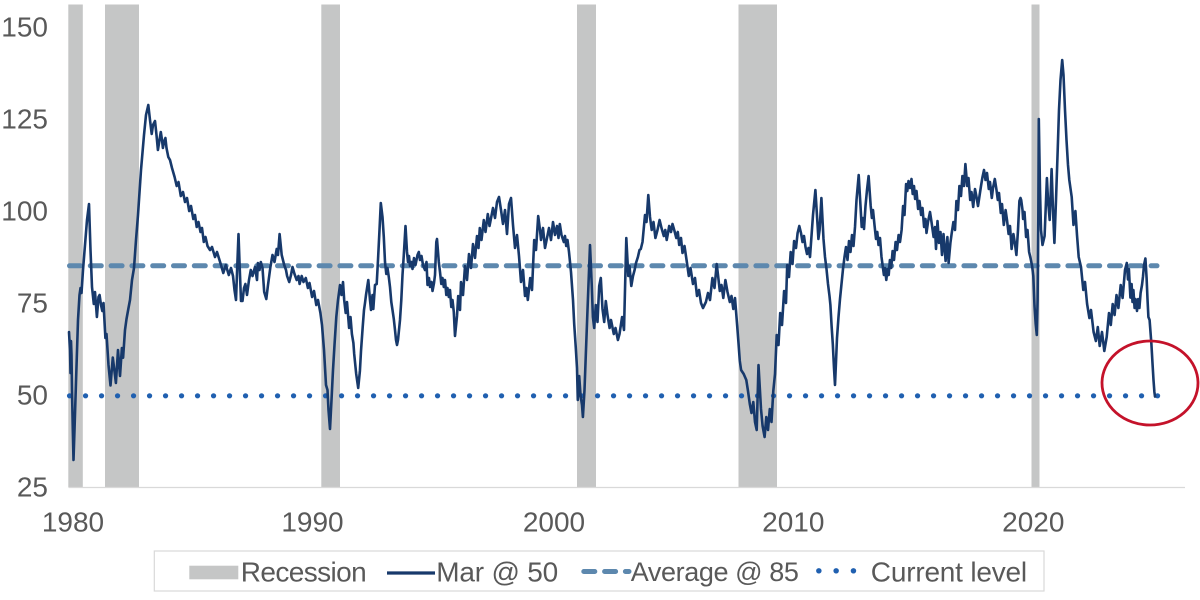 The height and width of the screenshot is (600, 1200). I want to click on svg-text: 2010, so click(793, 522).